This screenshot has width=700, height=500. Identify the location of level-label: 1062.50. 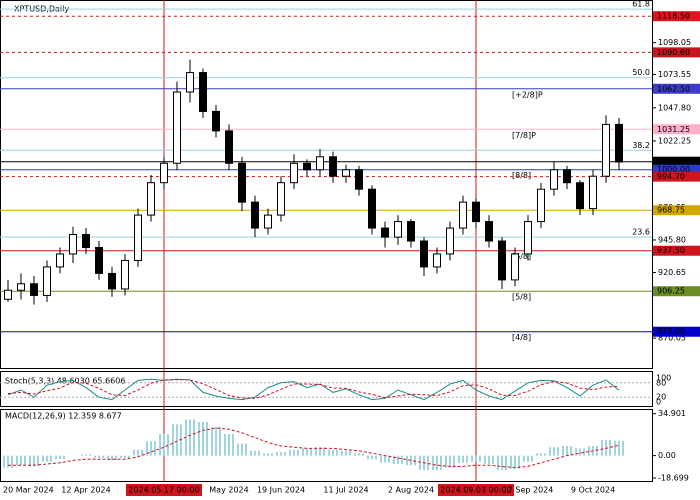
(673, 88).